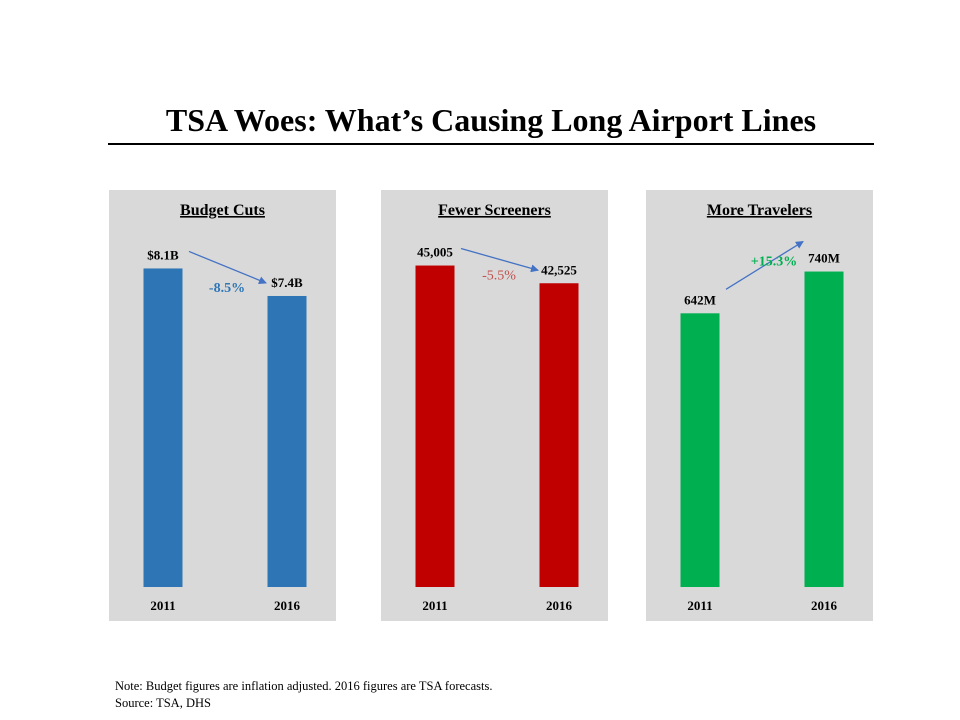  I want to click on budget-cuts-bar-2011, so click(163, 427).